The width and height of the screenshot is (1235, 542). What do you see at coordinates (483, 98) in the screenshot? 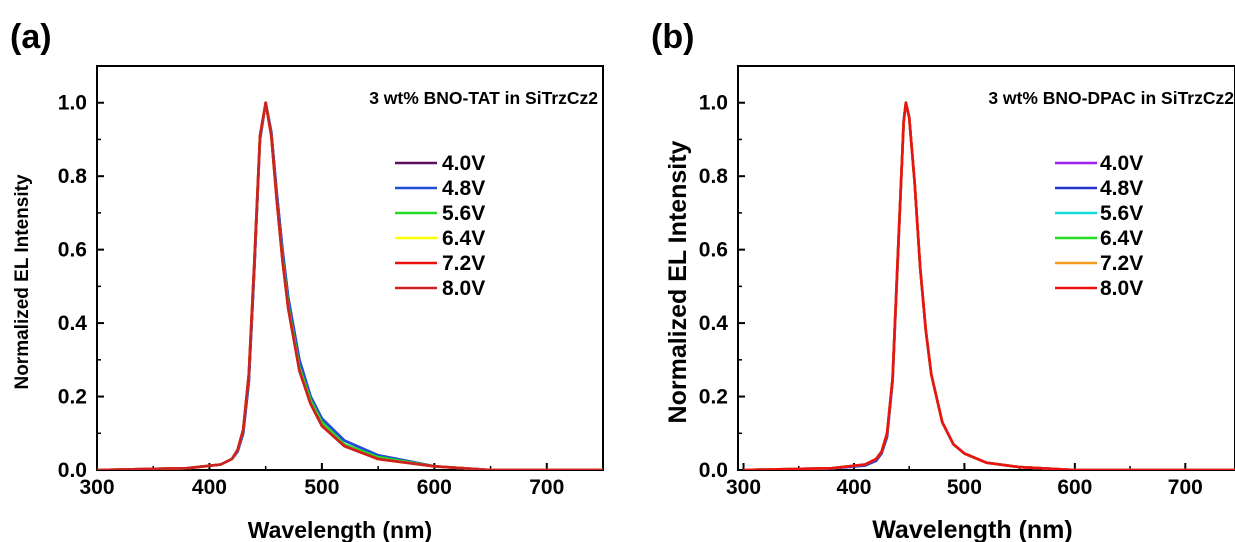
I see `annotation: 3 wt% BNO-TAT in SiTrzCz2` at bounding box center [483, 98].